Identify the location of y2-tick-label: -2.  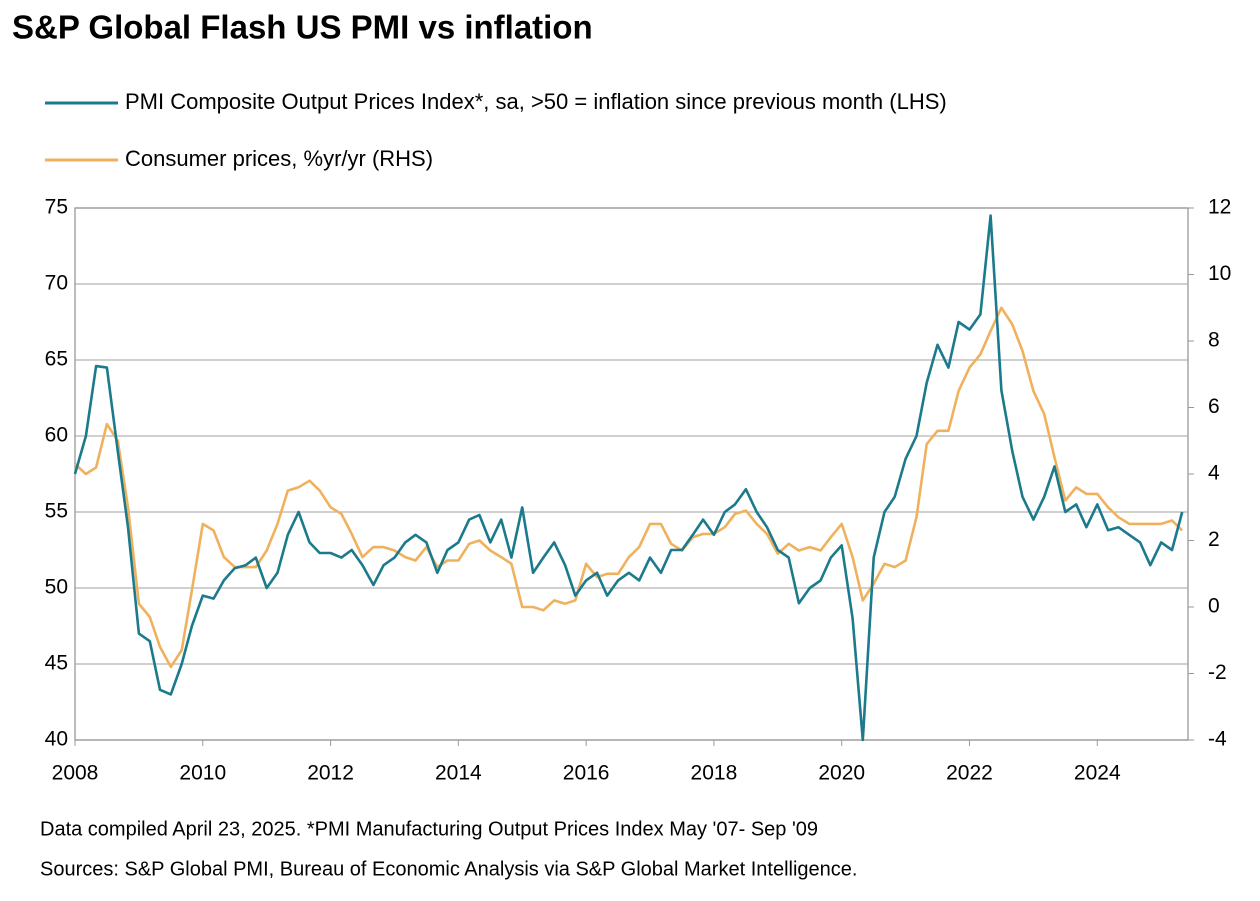
(1217, 672).